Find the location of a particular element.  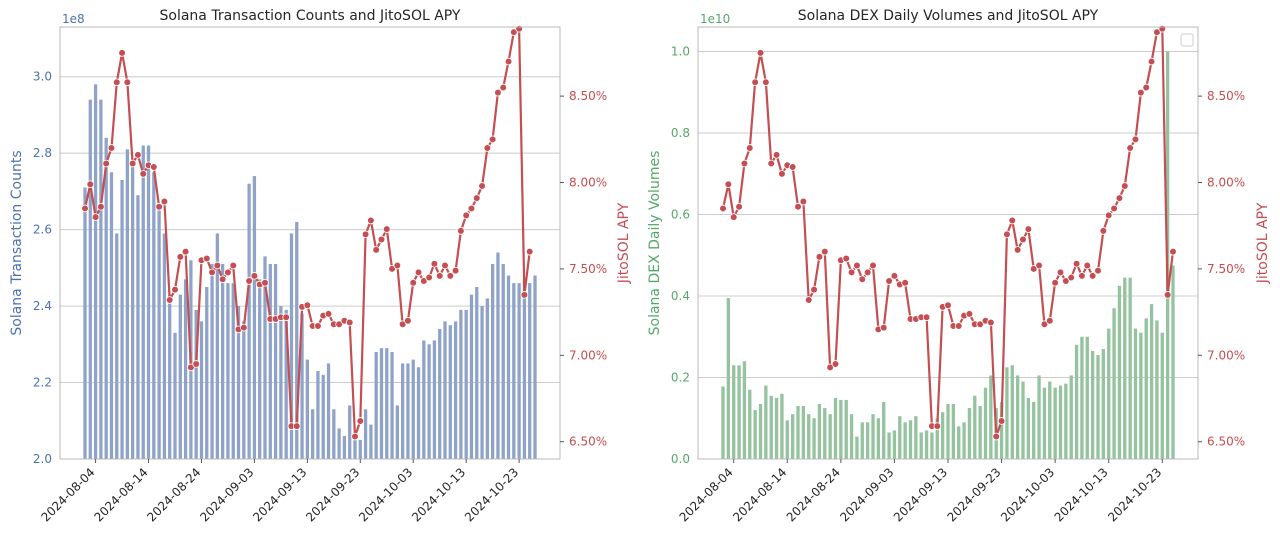

chart-right-y2label: JitoSOL APY is located at coordinates (1263, 243).